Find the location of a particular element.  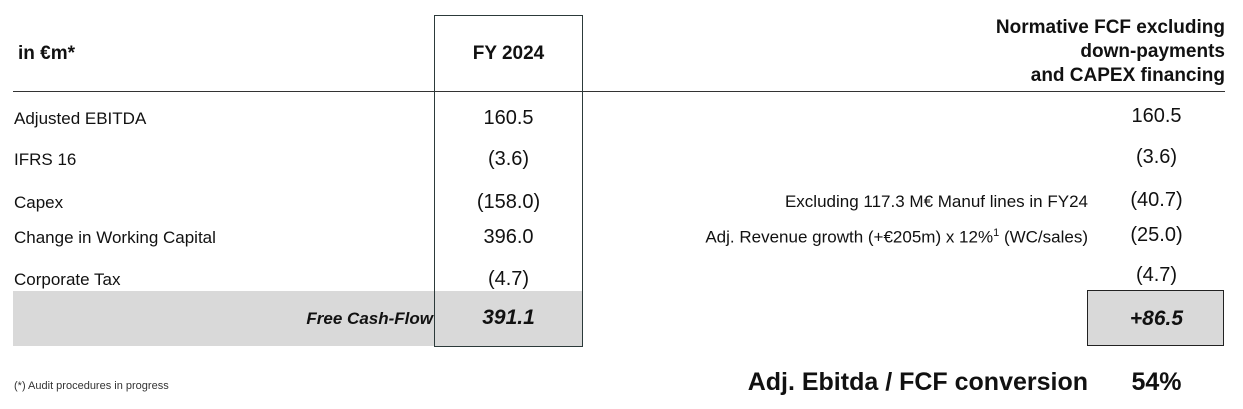

header-divider is located at coordinates (619, 91).